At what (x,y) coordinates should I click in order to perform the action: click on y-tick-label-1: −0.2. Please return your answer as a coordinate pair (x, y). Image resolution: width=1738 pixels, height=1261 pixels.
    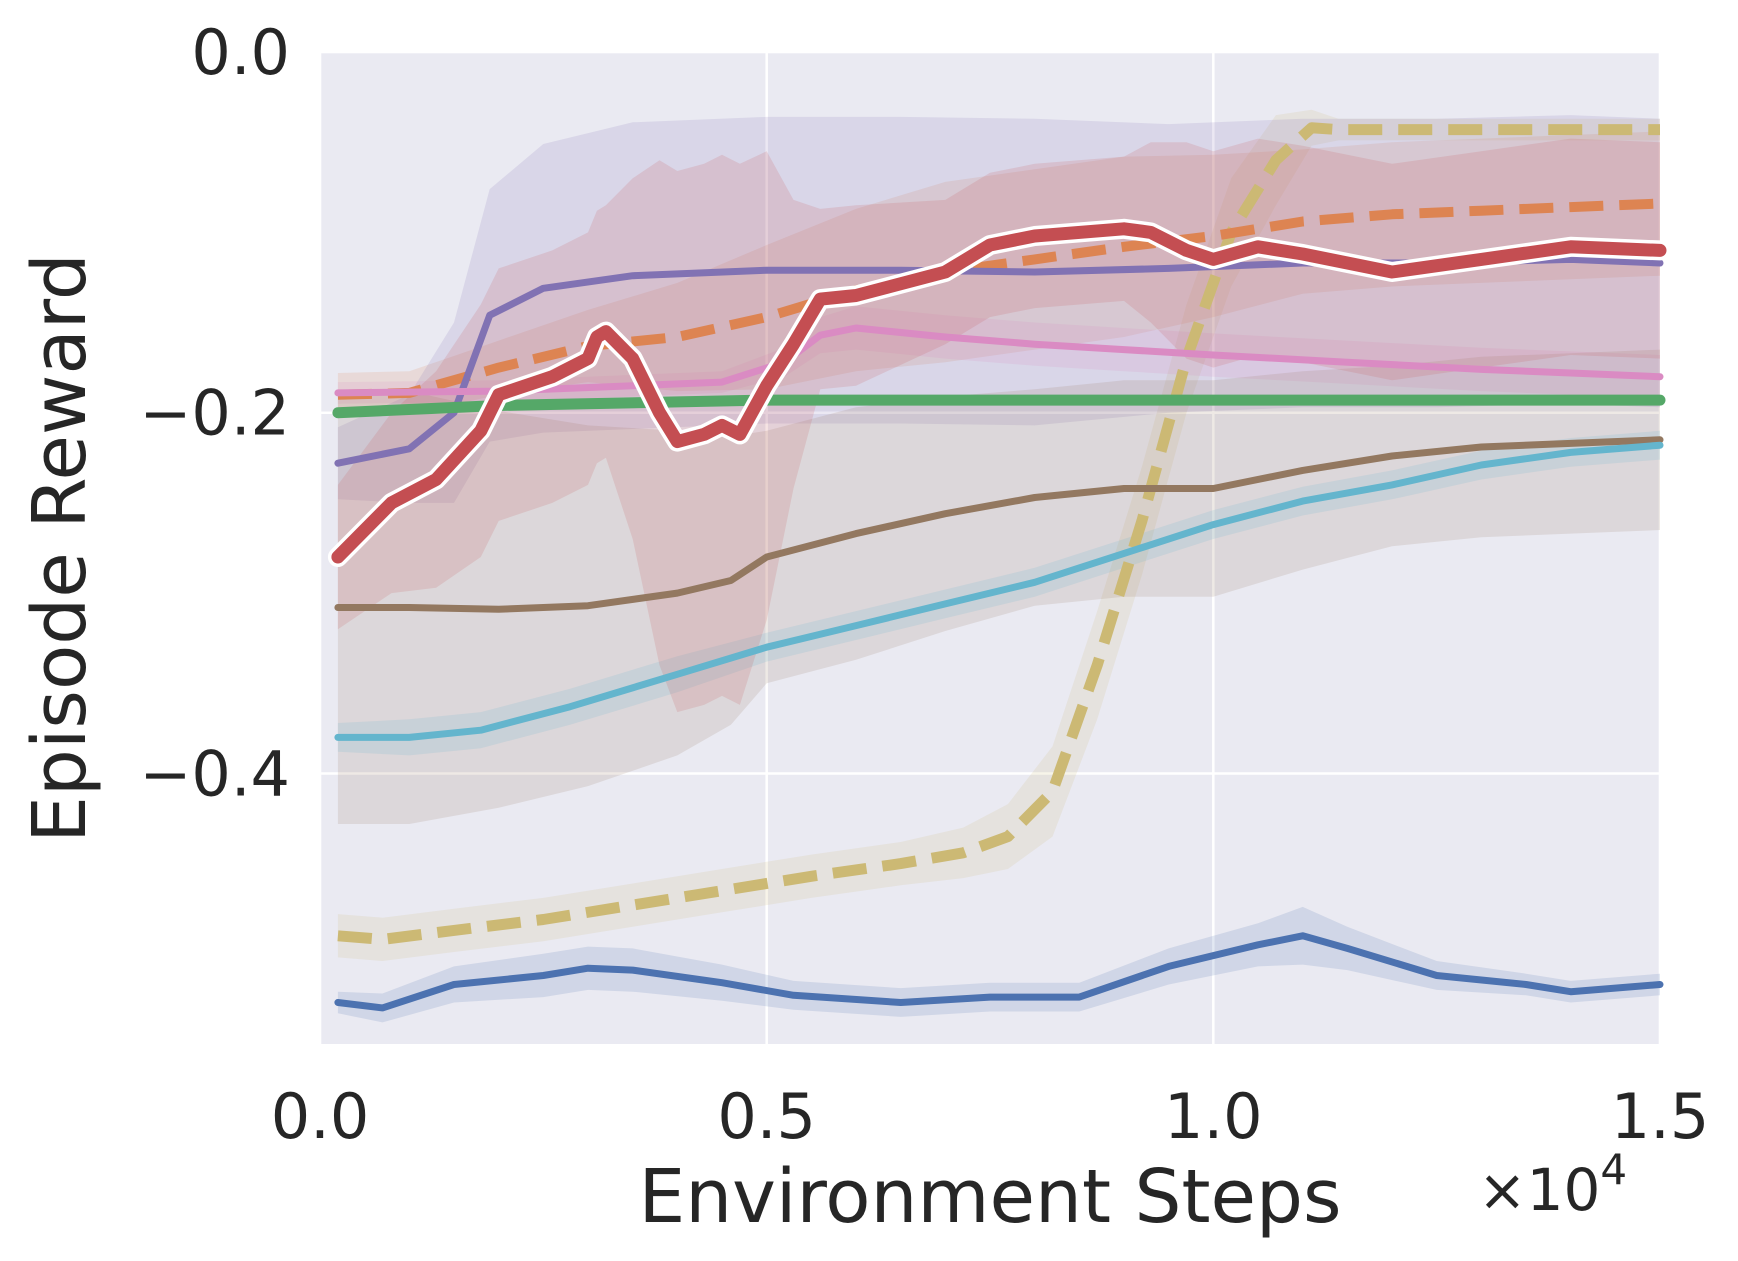
    Looking at the image, I should click on (214, 413).